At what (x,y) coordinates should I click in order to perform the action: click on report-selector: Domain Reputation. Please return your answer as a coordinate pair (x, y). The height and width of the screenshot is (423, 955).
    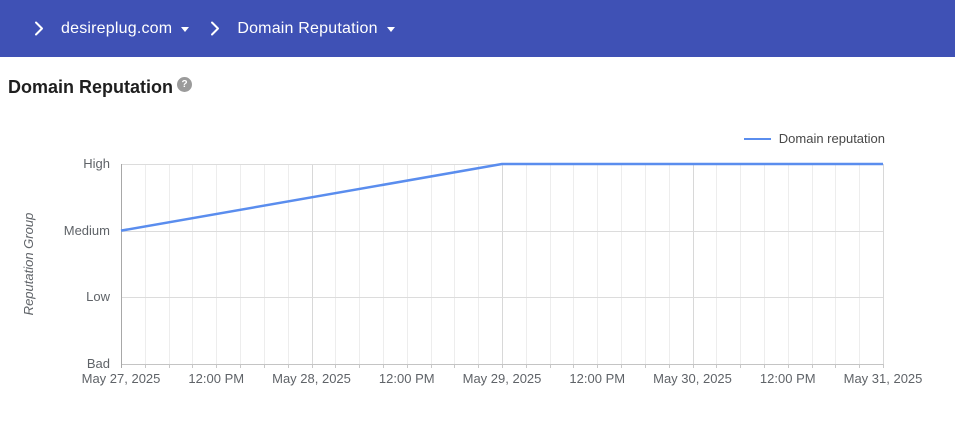
    Looking at the image, I should click on (316, 28).